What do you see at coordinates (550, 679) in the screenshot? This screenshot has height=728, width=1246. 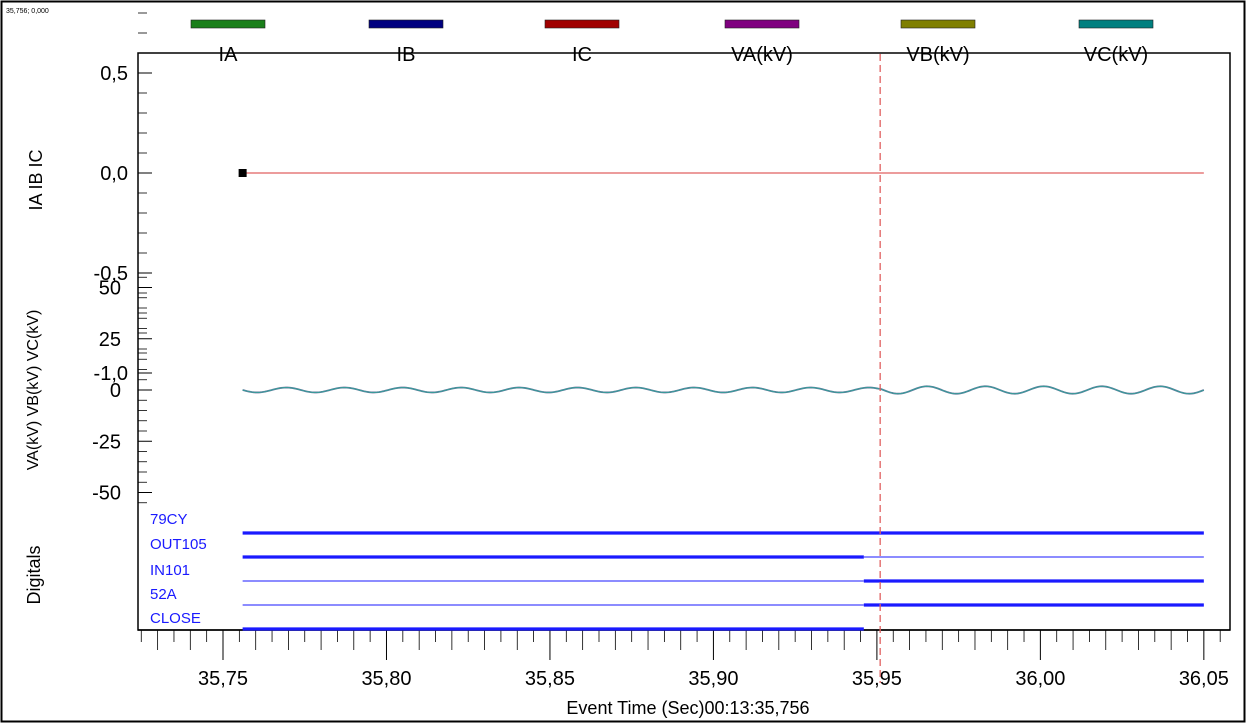 I see `x-tick-label: 35,85` at bounding box center [550, 679].